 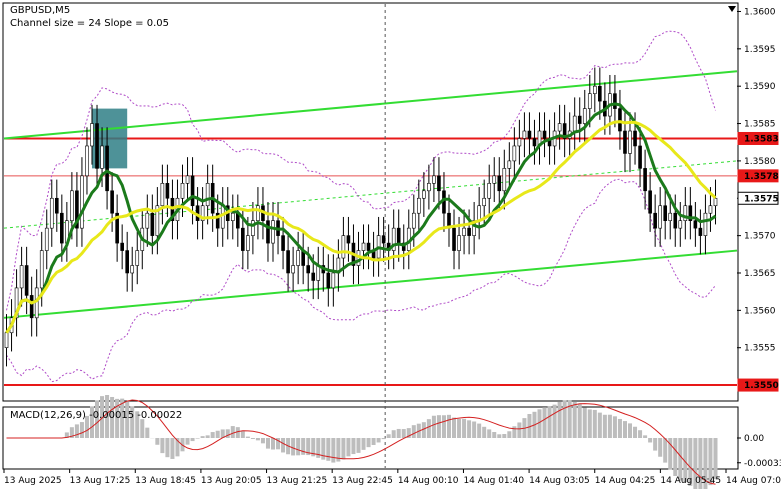 I want to click on price-labels: 1.3583 1.3578 1.3575 1.3550, so click(x=758, y=261).